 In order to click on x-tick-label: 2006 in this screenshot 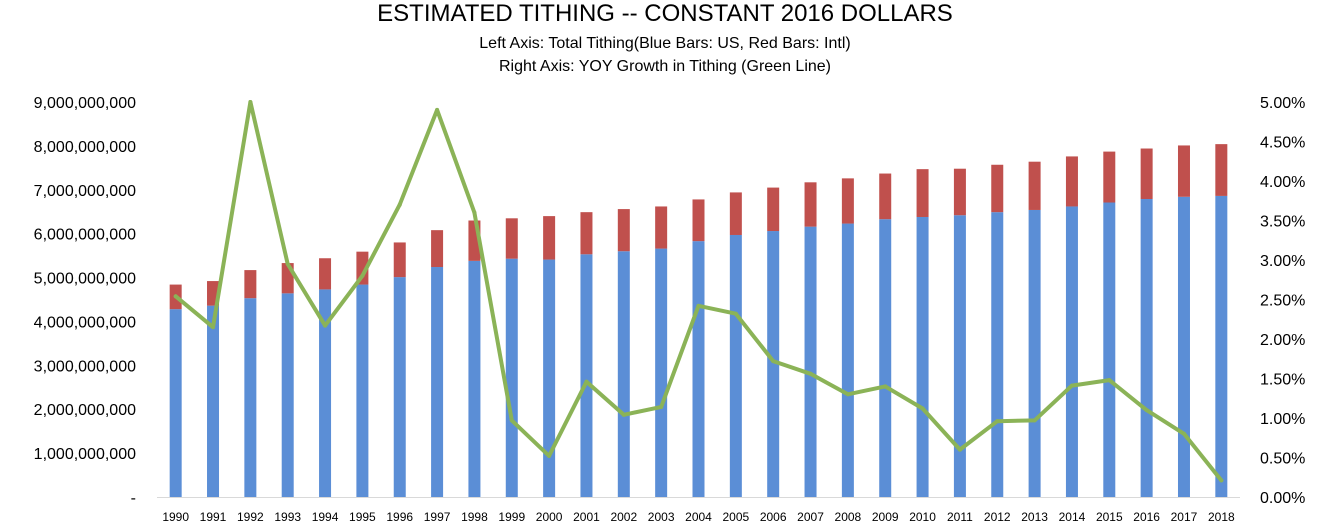, I will do `click(773, 517)`.